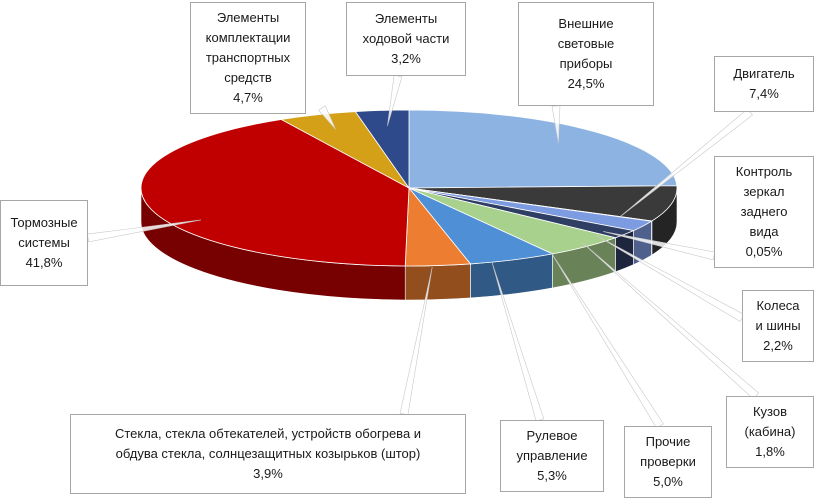 This screenshot has width=820, height=498. I want to click on pie-side-стекла-стекла-обтекателей-устр, so click(437, 282).